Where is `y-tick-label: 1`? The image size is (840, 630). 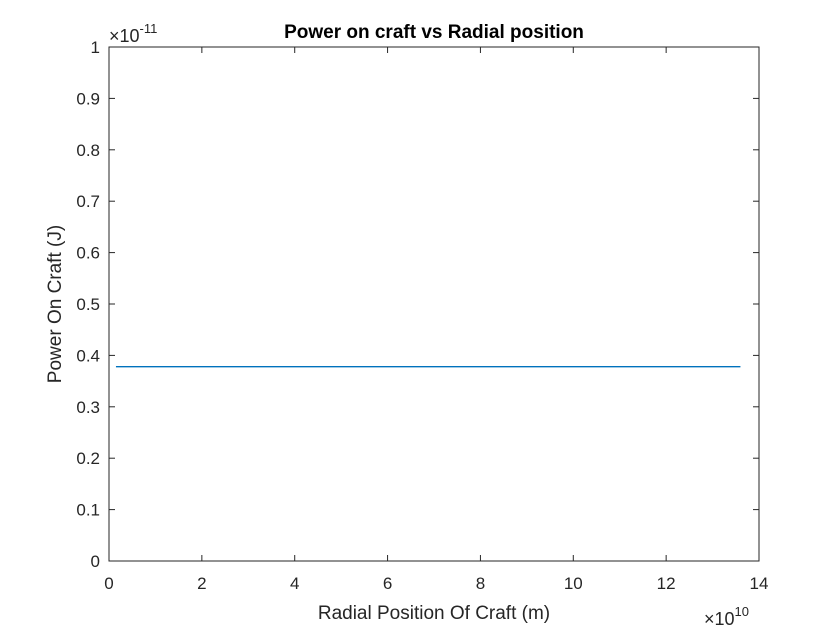 y-tick-label: 1 is located at coordinates (95, 47).